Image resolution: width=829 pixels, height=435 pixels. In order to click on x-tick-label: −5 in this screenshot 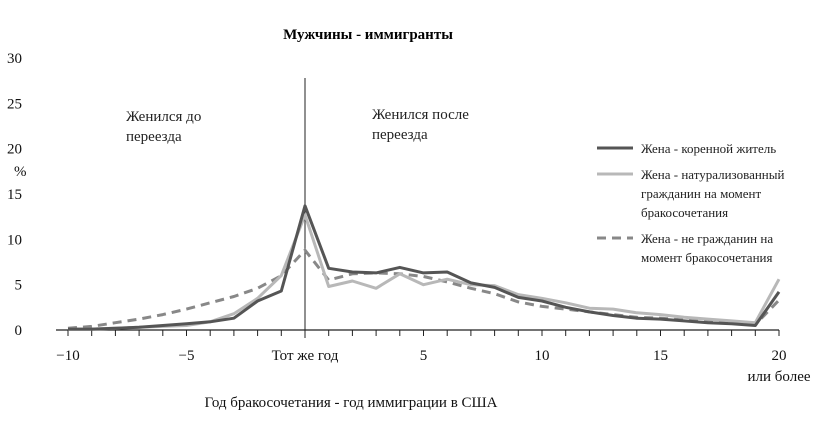, I will do `click(187, 356)`.